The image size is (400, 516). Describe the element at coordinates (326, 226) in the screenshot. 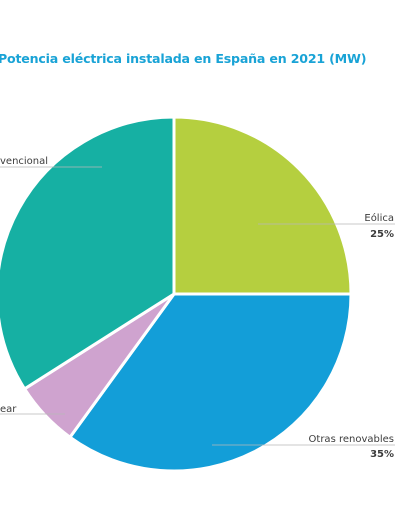

I see `callout-eolica: Eólica 25%` at that location.